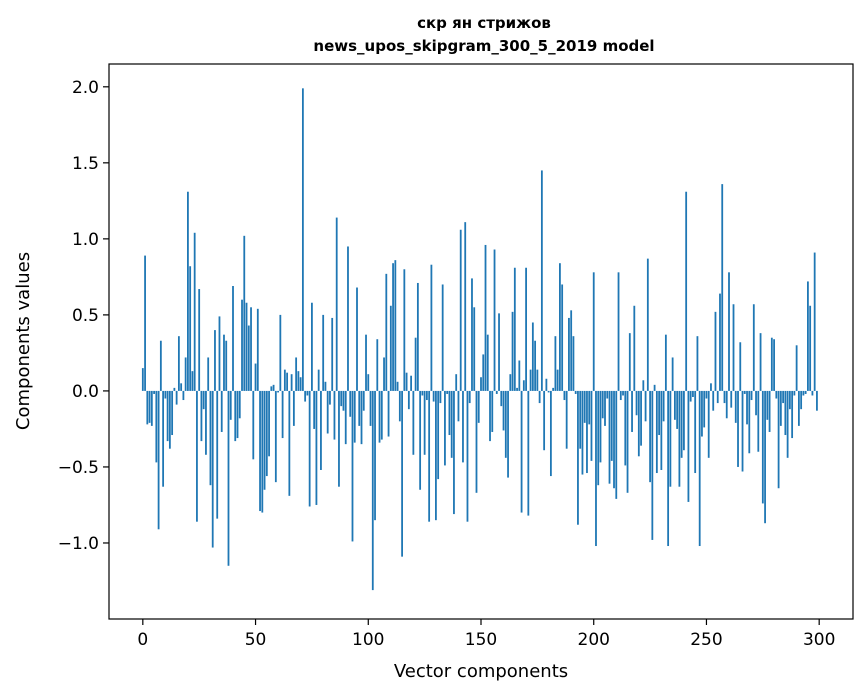 The image size is (867, 696). Describe the element at coordinates (23, 341) in the screenshot. I see `y-axis-label: Components values` at that location.